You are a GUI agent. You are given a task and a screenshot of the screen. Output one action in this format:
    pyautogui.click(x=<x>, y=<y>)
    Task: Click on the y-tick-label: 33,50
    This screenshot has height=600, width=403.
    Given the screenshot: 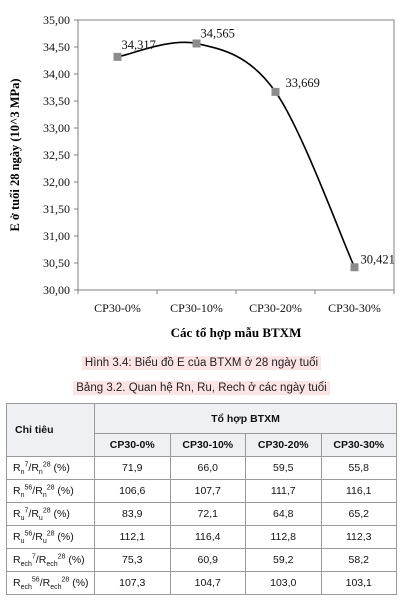 What is the action you would take?
    pyautogui.click(x=56, y=101)
    